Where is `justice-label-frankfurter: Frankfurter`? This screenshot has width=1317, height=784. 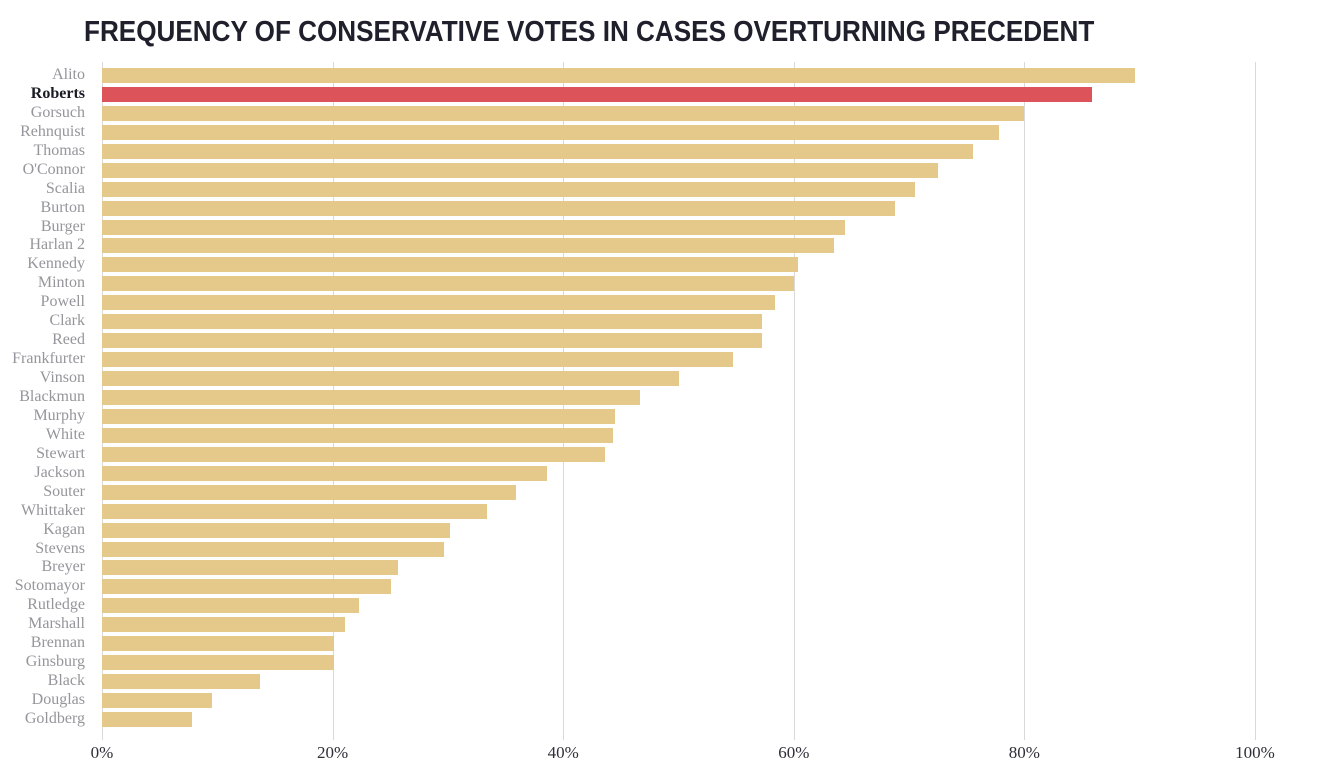
justice-label-frankfurter: Frankfurter is located at coordinates (48, 359).